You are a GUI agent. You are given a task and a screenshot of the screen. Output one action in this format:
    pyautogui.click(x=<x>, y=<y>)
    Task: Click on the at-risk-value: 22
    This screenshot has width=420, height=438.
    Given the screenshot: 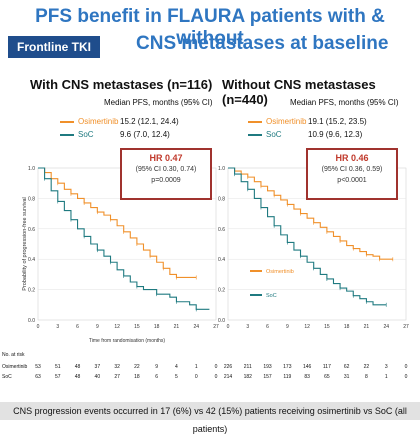 What is the action you would take?
    pyautogui.click(x=367, y=367)
    